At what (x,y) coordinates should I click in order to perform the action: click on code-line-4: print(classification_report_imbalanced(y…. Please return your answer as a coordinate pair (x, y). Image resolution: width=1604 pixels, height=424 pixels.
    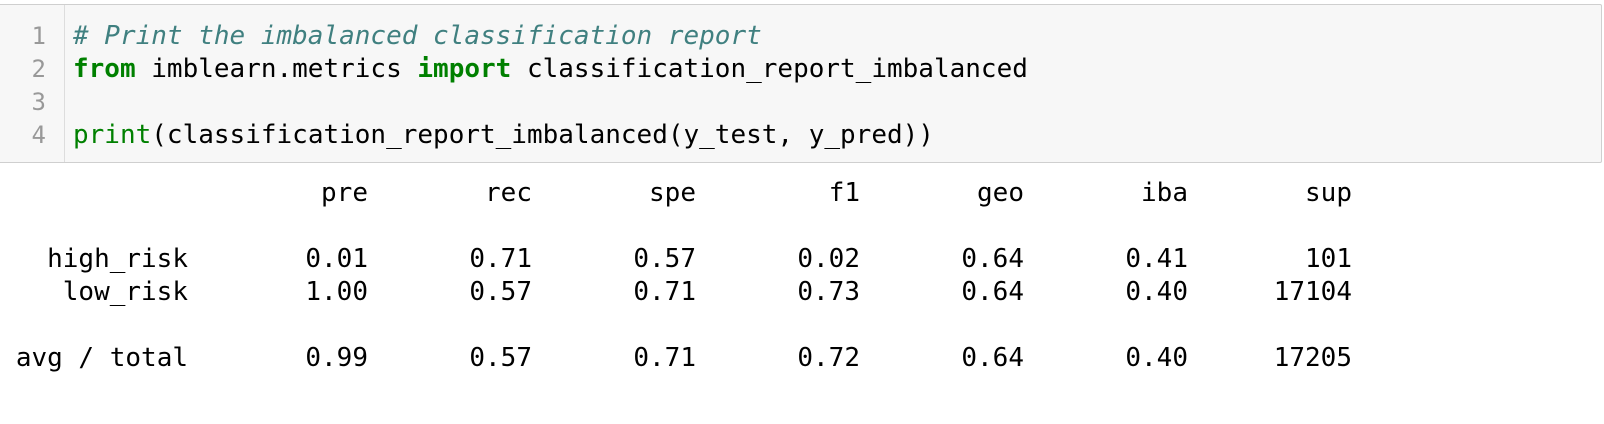
    Looking at the image, I should click on (503, 135).